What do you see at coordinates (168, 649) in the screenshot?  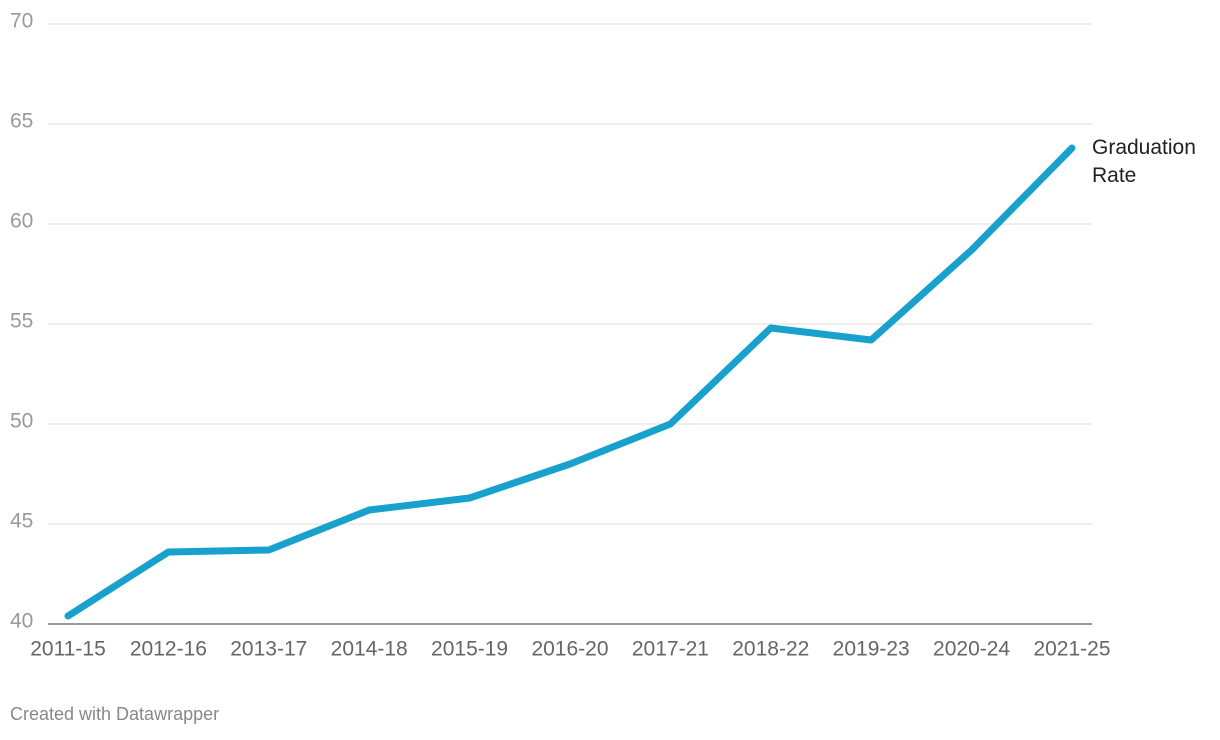 I see `x-tick-label: 2012-16` at bounding box center [168, 649].